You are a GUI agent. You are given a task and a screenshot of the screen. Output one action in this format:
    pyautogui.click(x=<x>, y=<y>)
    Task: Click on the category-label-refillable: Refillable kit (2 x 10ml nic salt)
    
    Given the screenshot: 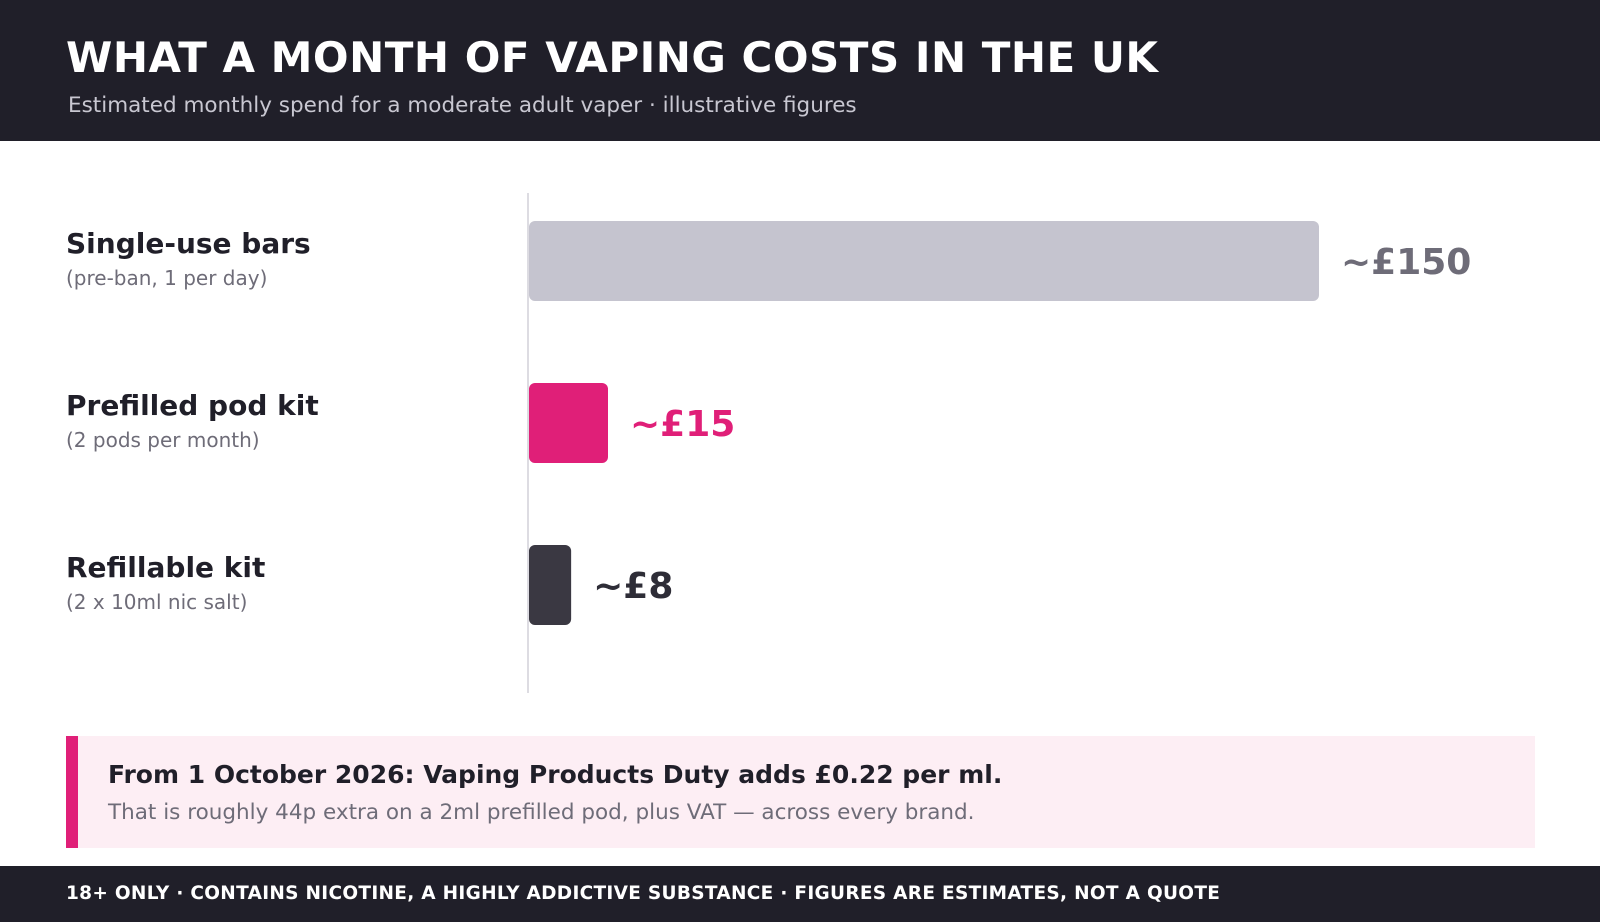 What is the action you would take?
    pyautogui.click(x=165, y=582)
    